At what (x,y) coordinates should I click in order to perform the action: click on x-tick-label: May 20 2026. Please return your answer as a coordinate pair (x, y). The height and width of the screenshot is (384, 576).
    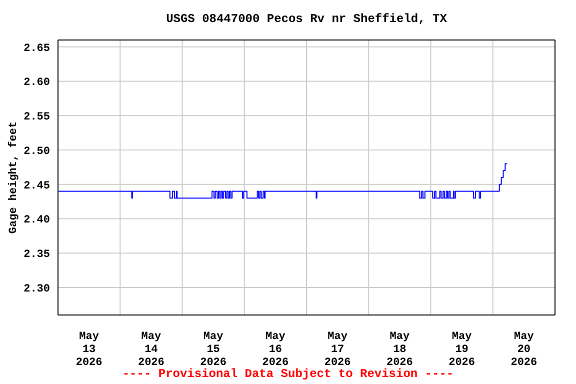
    Looking at the image, I should click on (524, 350).